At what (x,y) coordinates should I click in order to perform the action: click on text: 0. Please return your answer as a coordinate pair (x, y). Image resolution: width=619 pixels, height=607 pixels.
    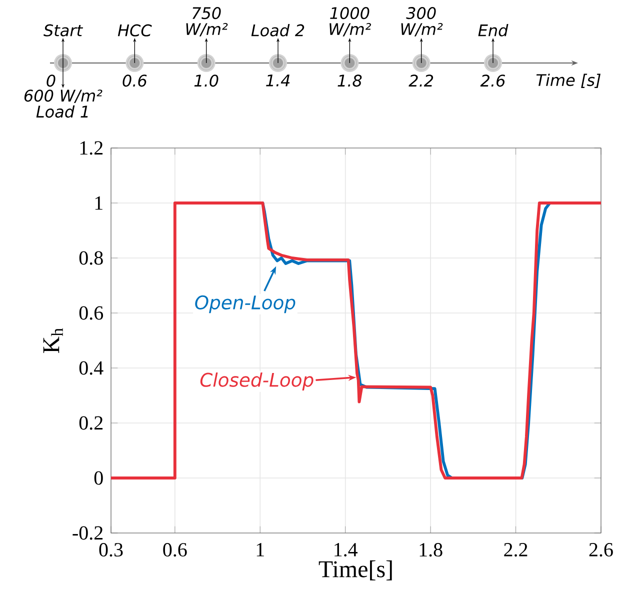
    Looking at the image, I should click on (51, 80).